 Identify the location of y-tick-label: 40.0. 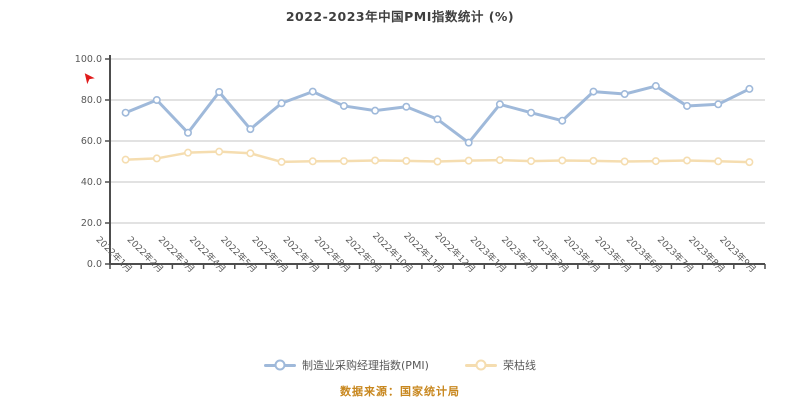
(91, 182).